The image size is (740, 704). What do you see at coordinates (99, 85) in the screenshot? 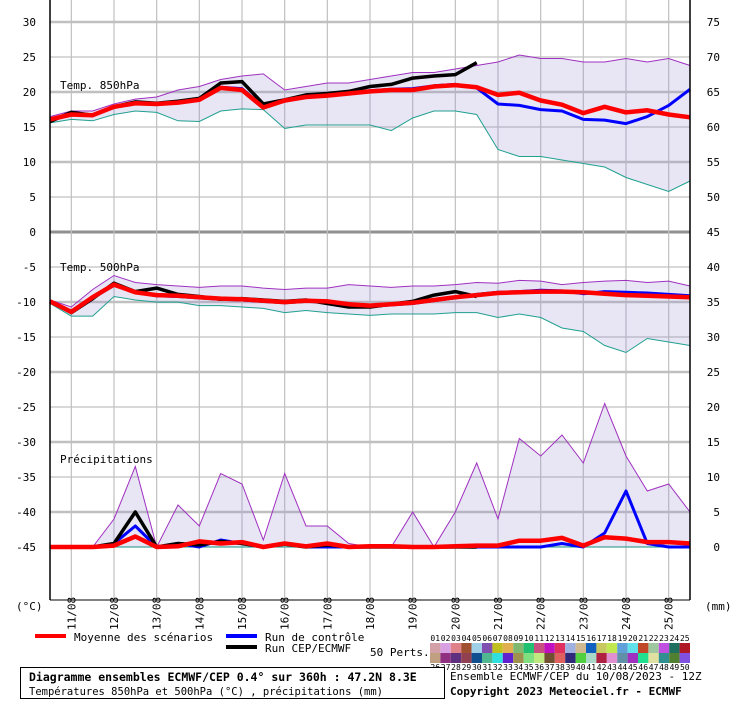
I see `panel-label-t850: Temp. 850hPa` at bounding box center [99, 85].